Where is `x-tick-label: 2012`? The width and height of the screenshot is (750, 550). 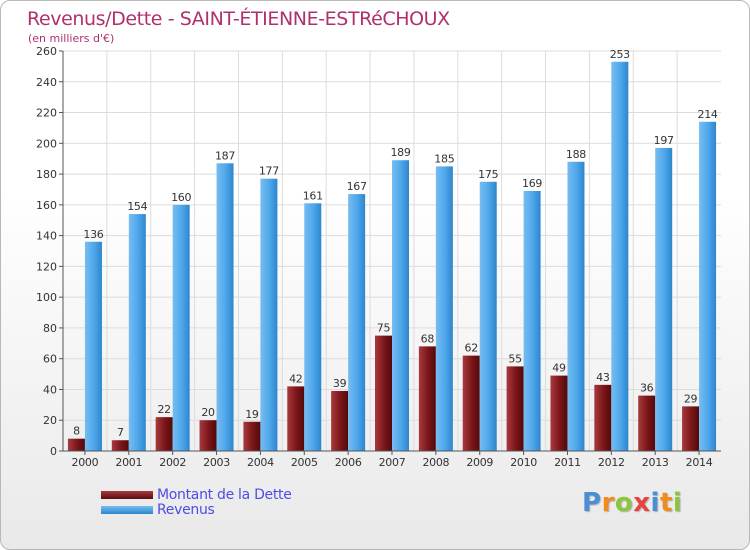
x-tick-label: 2012 is located at coordinates (611, 462).